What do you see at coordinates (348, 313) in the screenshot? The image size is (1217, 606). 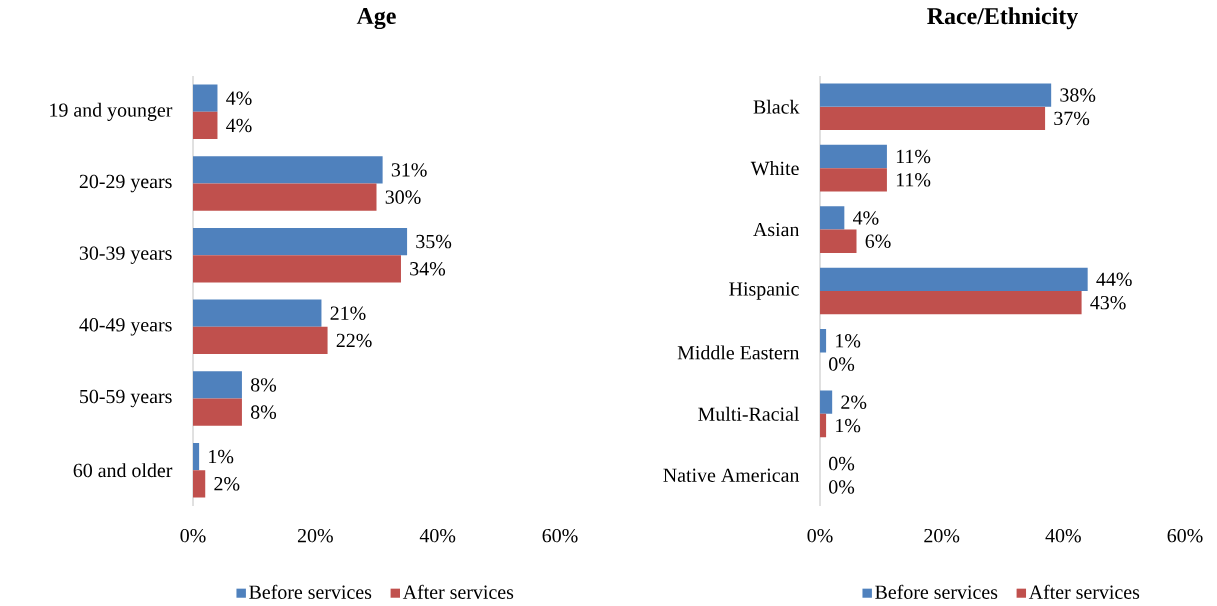 I see `data-label: 21%` at bounding box center [348, 313].